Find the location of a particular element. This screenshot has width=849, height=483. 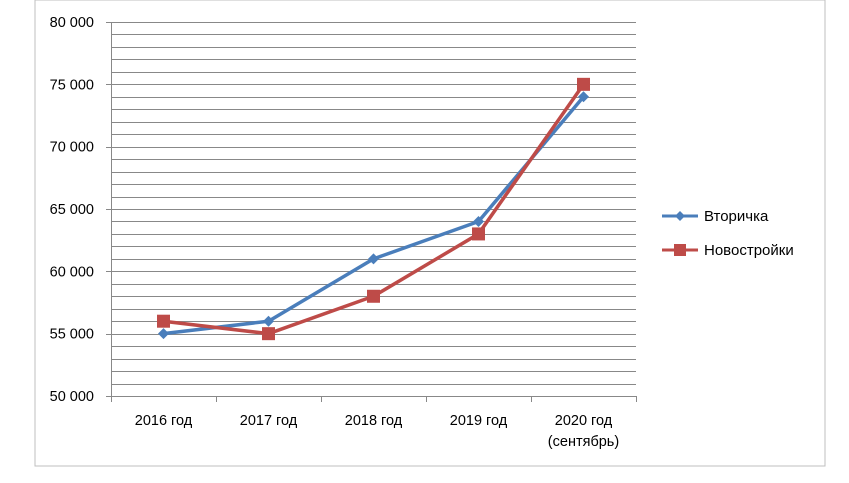

legend-entry-series-1: Вторичка is located at coordinates (715, 216).